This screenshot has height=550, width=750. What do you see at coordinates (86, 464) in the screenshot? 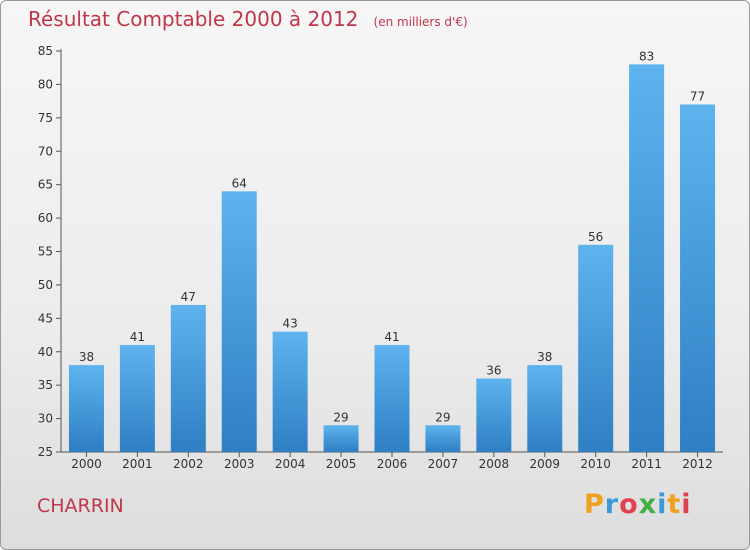
I see `x-tick-label-2000: 2000` at bounding box center [86, 464].